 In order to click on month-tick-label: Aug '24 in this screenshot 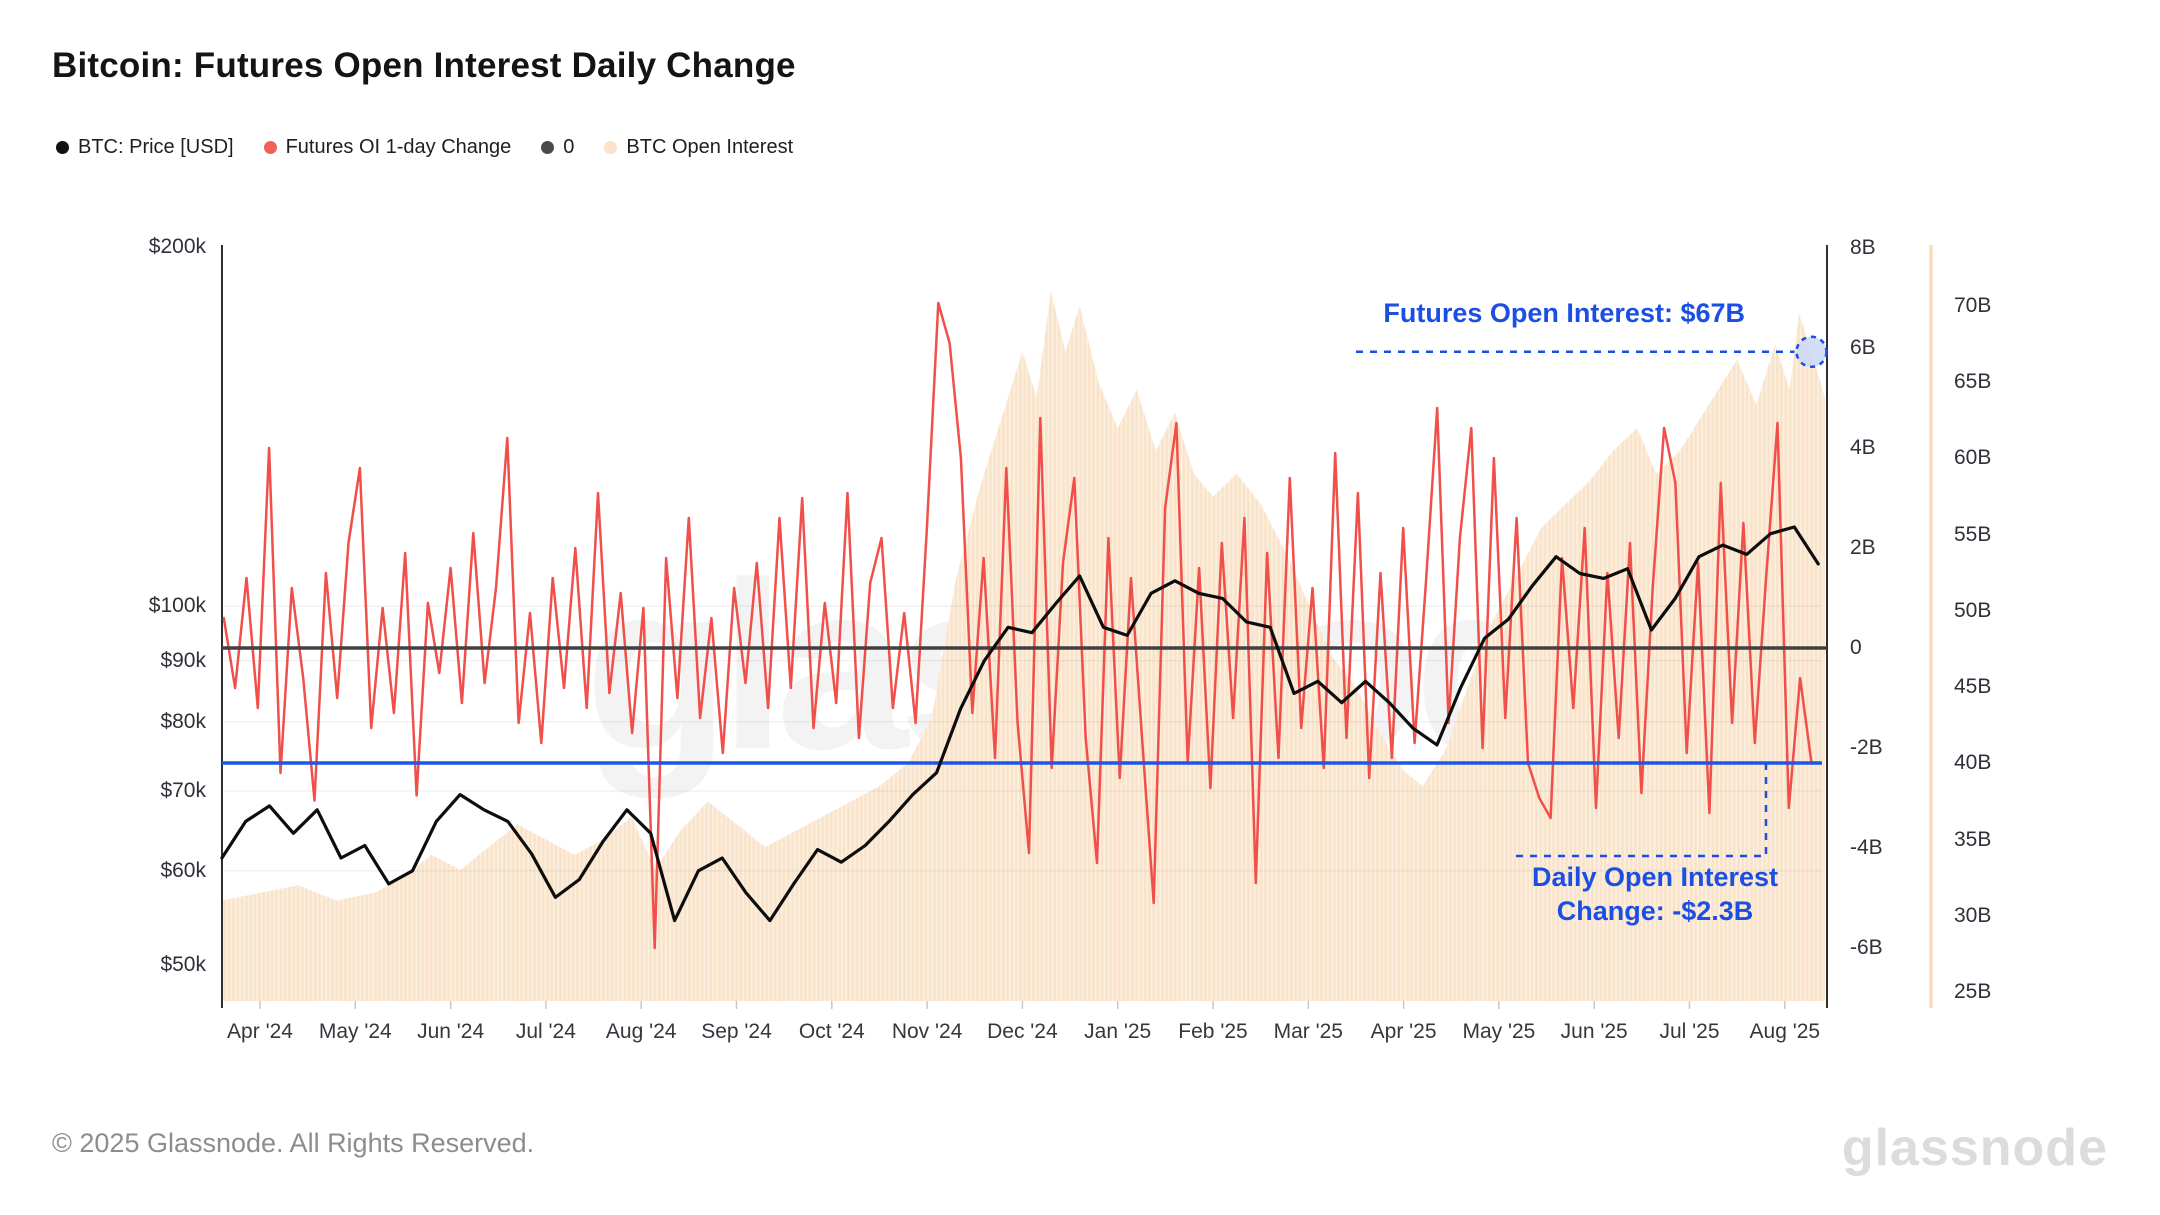, I will do `click(641, 1031)`.